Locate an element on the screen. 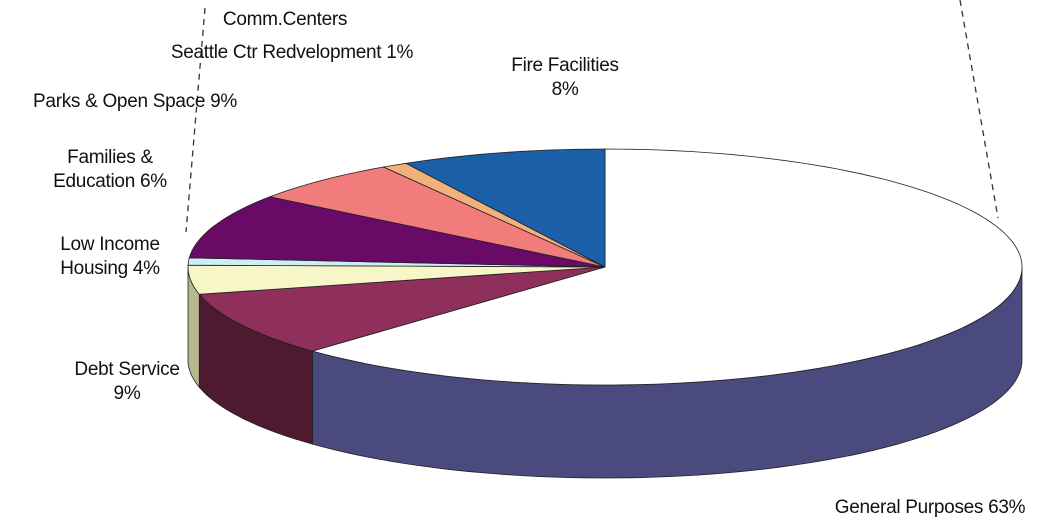 This screenshot has height=525, width=1047. category-name: Parks & Open Space is located at coordinates (119, 101).